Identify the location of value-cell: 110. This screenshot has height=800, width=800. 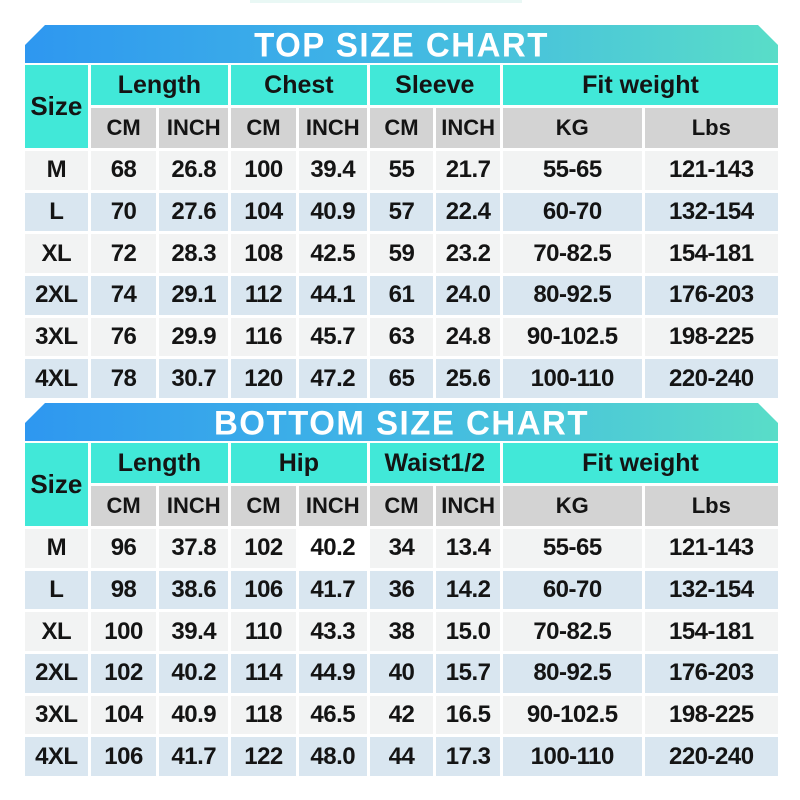
(263, 632).